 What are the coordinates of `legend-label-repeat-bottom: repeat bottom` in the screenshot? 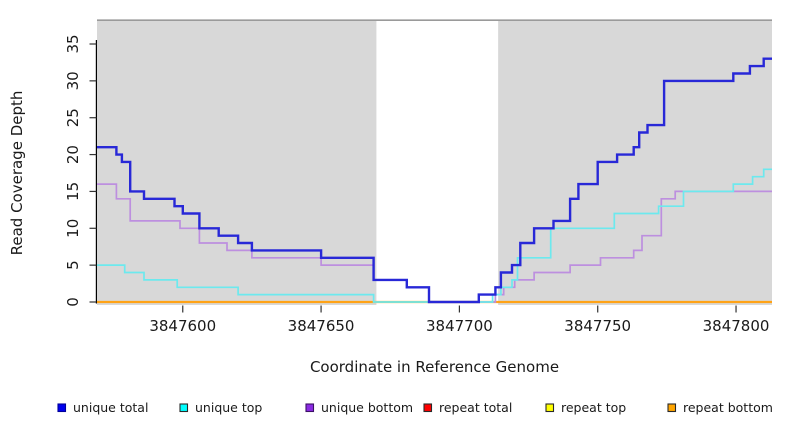 It's located at (728, 407).